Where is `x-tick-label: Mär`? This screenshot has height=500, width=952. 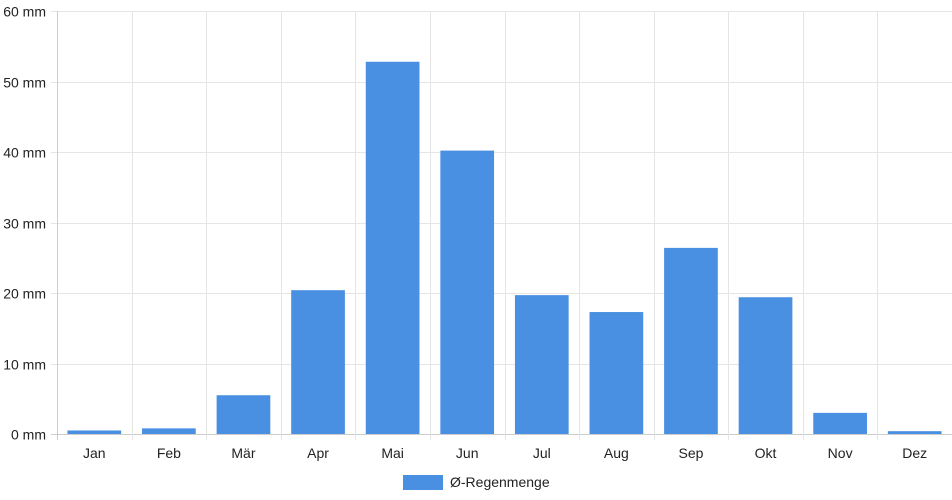 x-tick-label: Mär is located at coordinates (243, 453).